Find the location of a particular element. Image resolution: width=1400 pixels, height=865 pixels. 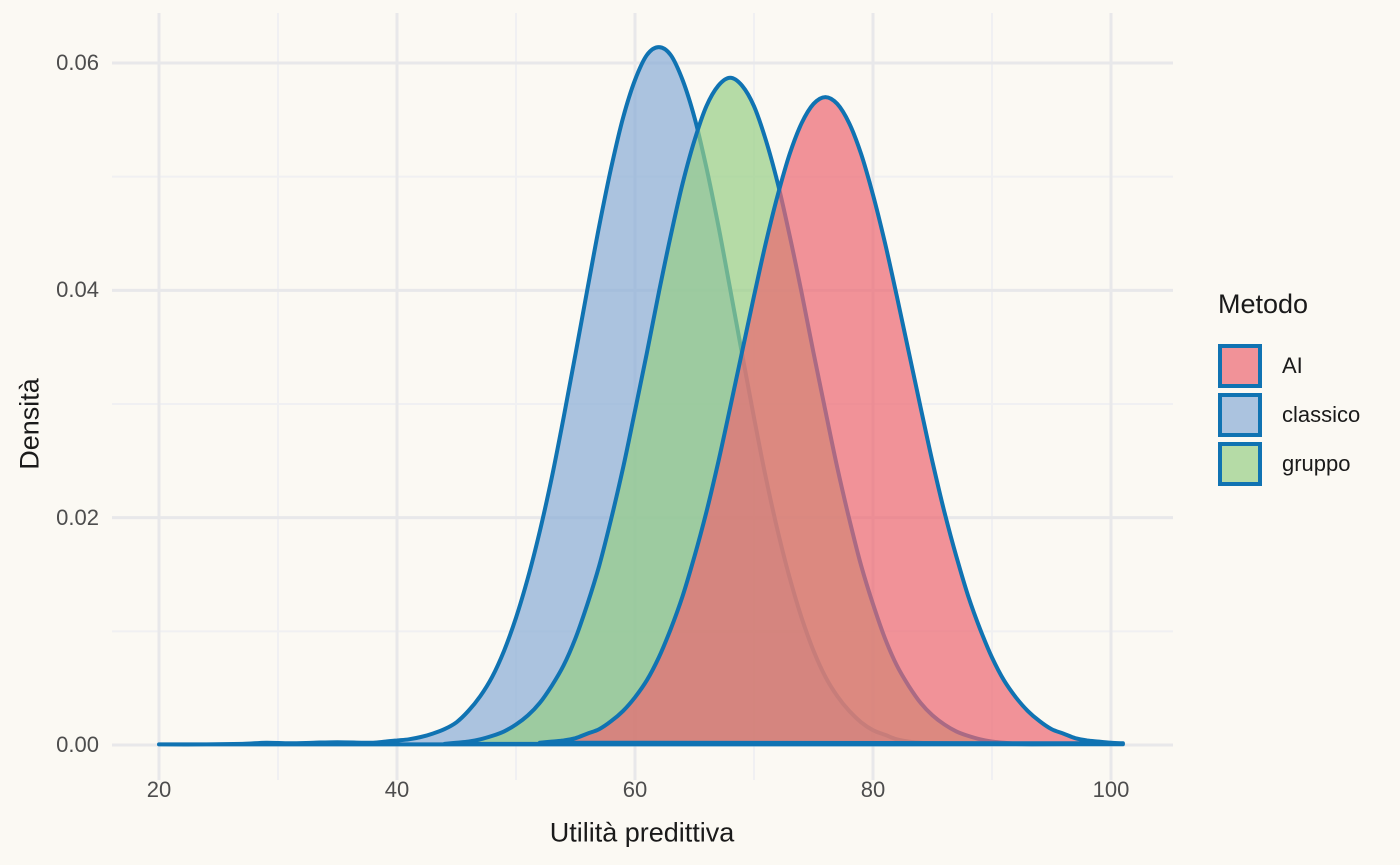

legend-swatch-ai is located at coordinates (1240, 366).